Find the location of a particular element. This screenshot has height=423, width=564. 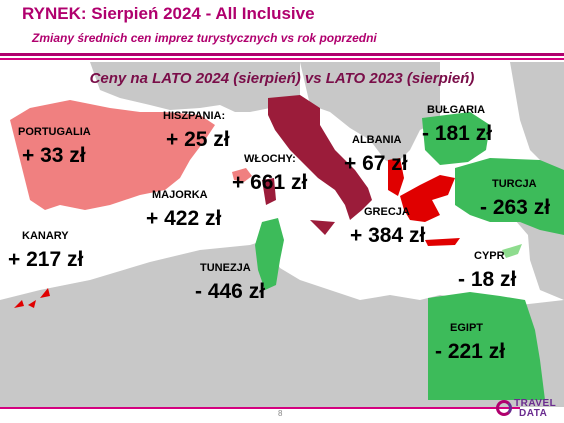

greece-shape is located at coordinates (427, 198).